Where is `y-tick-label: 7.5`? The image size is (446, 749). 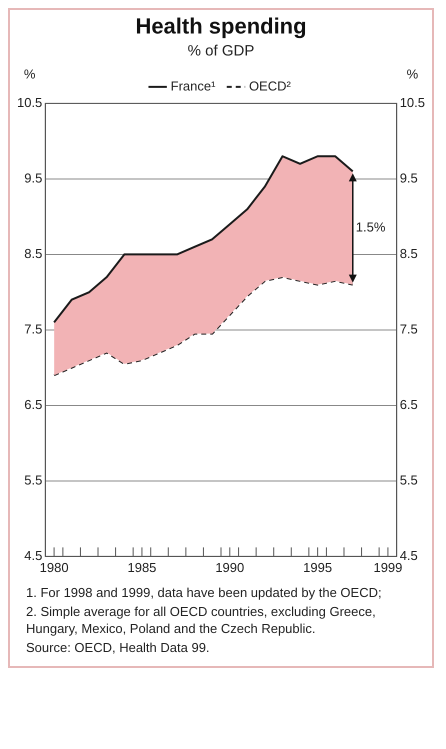 y-tick-label: 7.5 is located at coordinates (33, 328).